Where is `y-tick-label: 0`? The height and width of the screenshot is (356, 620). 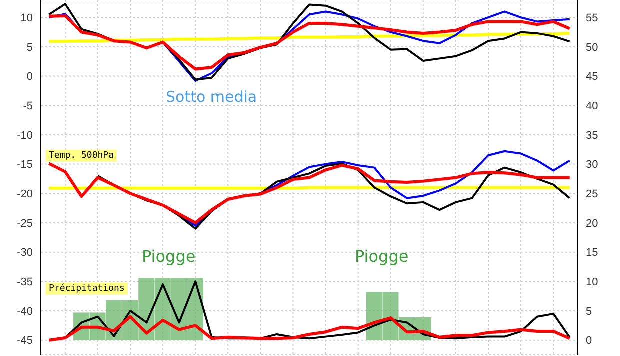
y-tick-label: 0 is located at coordinates (29, 77).